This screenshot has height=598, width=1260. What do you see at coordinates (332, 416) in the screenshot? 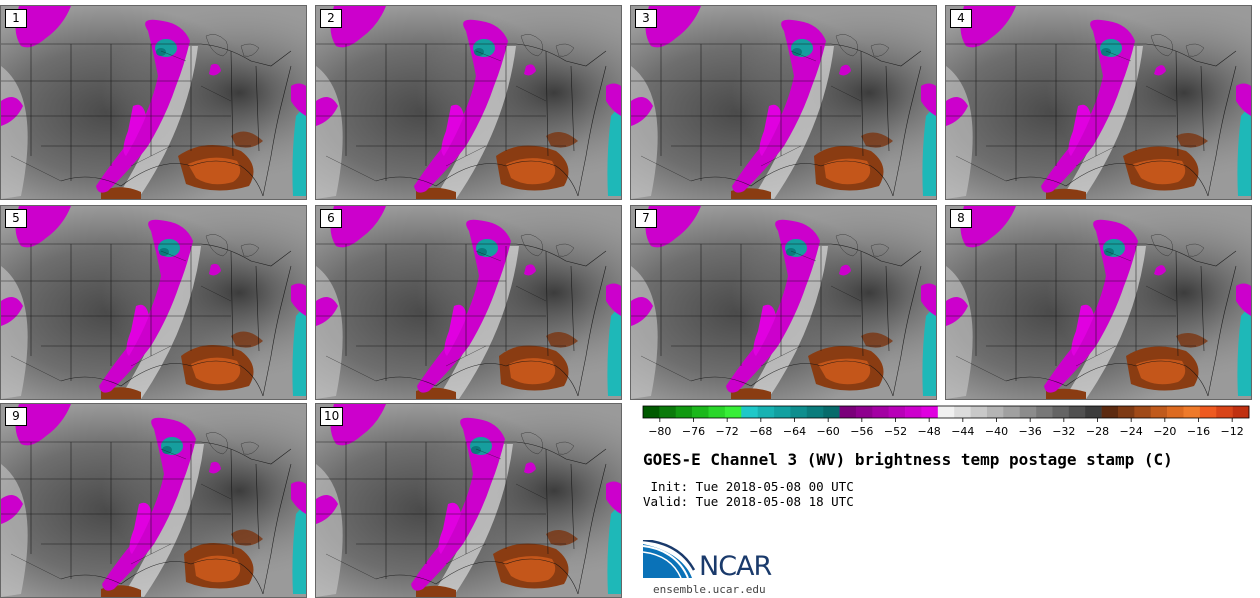
I see `member-number-label: 10` at bounding box center [332, 416].